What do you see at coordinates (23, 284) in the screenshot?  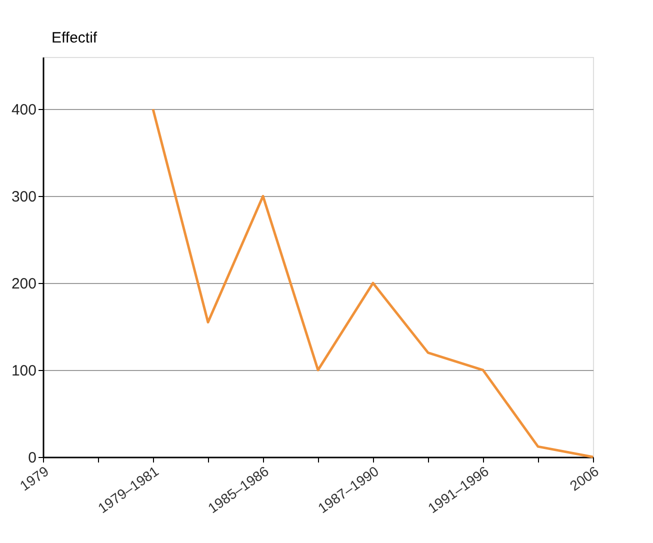 I see `y-tick-label: 200` at bounding box center [23, 284].